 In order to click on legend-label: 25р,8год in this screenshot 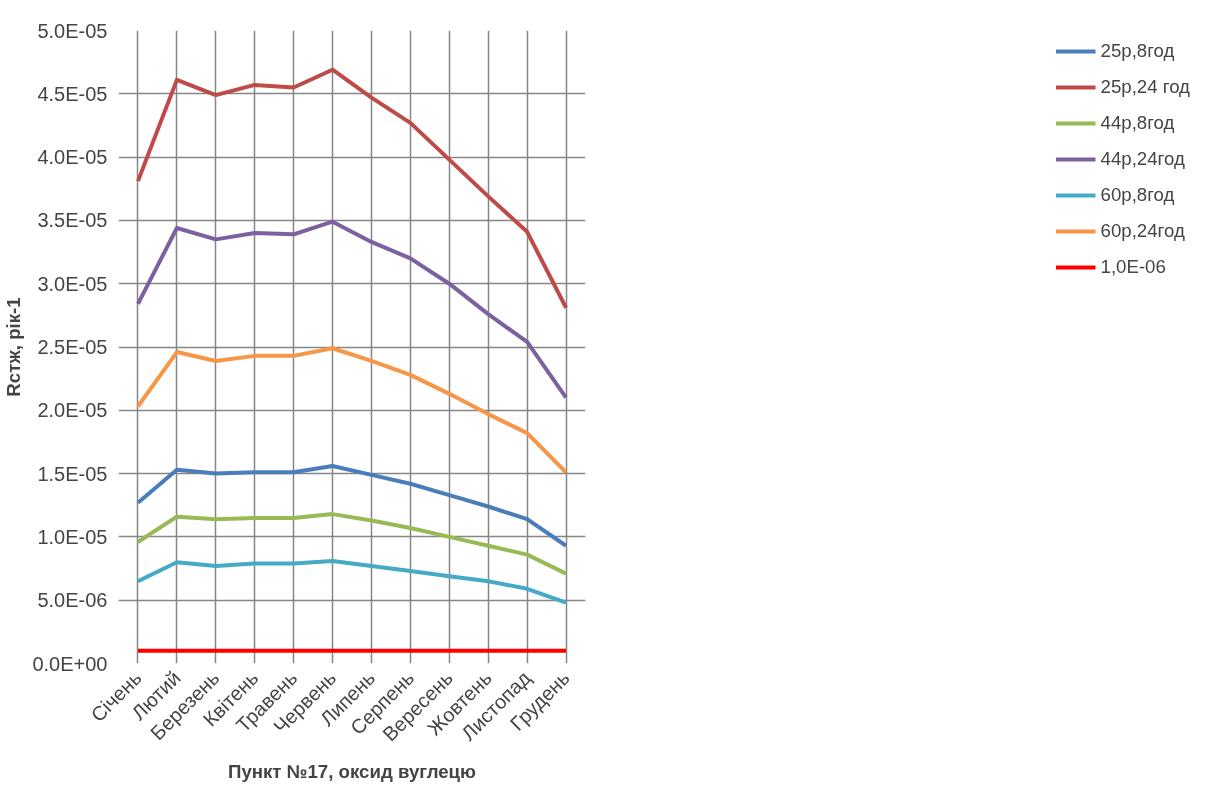, I will do `click(1137, 51)`.